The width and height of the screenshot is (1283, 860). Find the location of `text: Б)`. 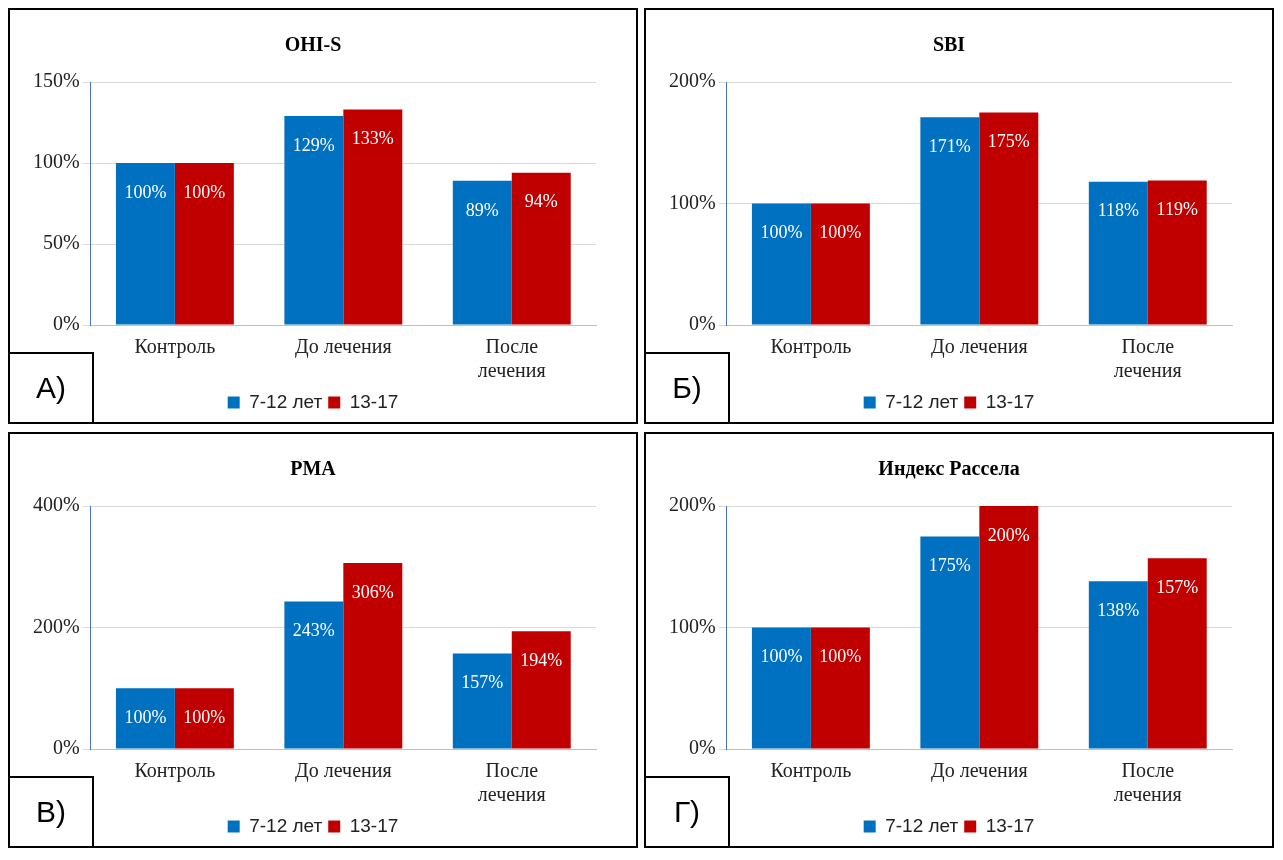

text: Б) is located at coordinates (687, 388).